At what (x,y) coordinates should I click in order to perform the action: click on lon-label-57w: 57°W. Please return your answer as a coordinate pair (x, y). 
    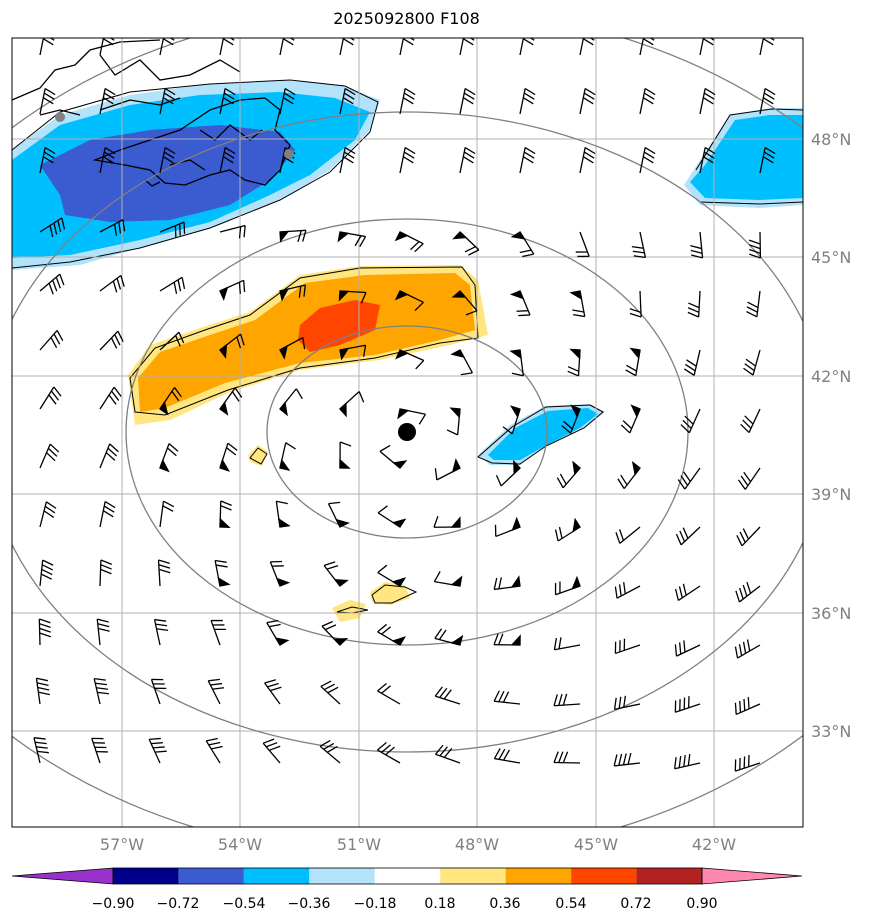
    Looking at the image, I should click on (122, 844).